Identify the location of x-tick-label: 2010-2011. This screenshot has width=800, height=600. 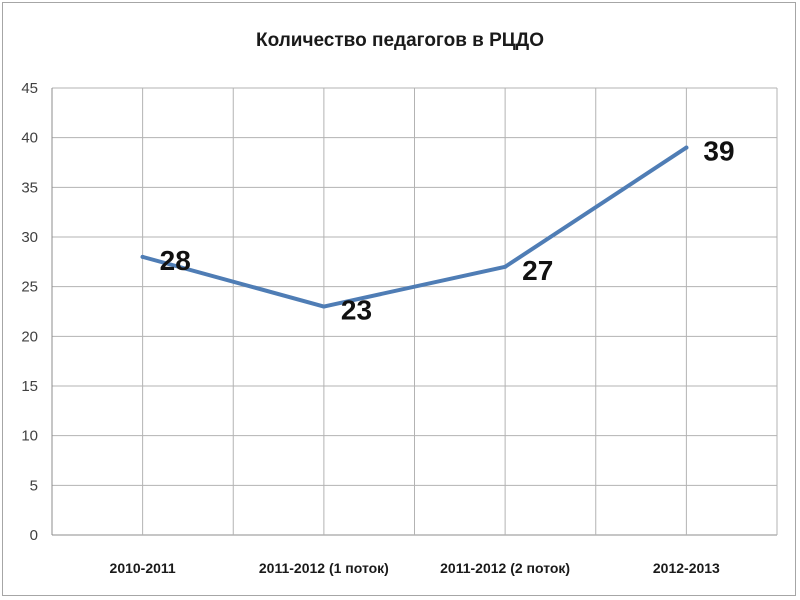
(143, 568).